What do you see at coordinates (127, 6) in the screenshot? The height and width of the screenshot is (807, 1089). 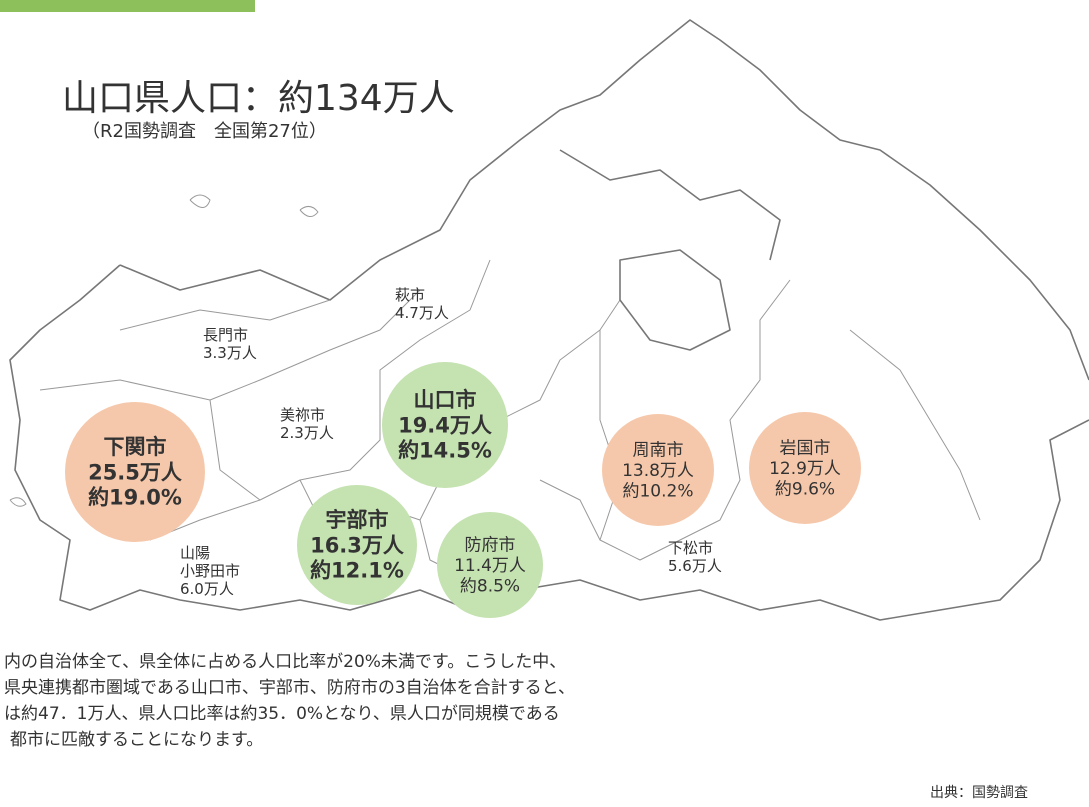 I see `header-tab` at bounding box center [127, 6].